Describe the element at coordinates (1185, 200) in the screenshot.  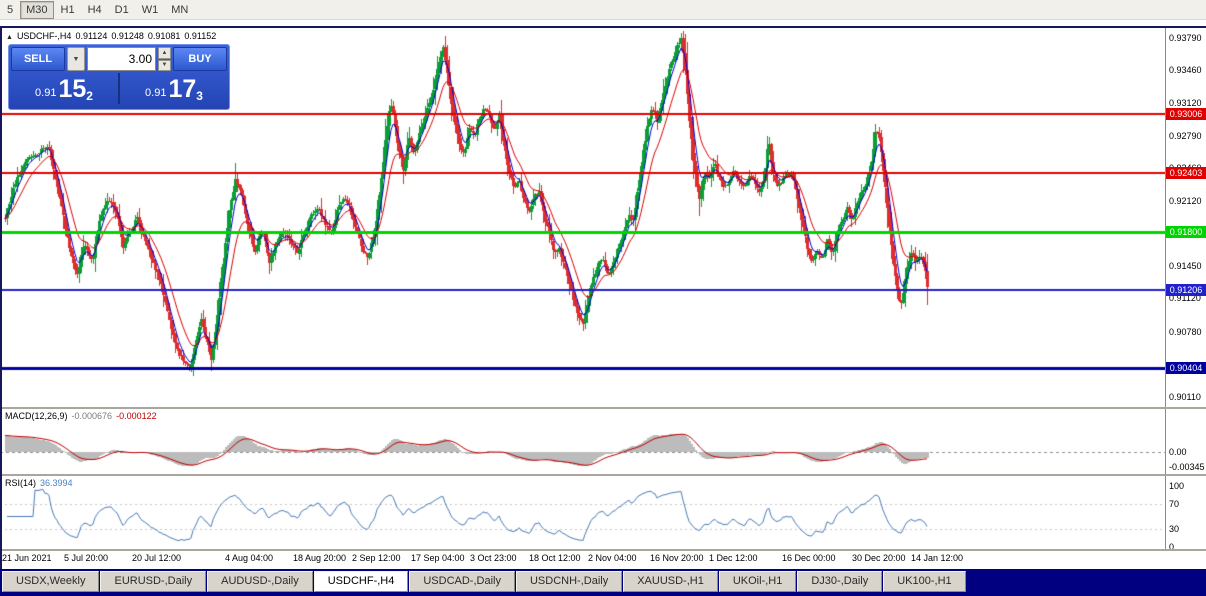
I see `price-axis-label: 0.92120` at that location.